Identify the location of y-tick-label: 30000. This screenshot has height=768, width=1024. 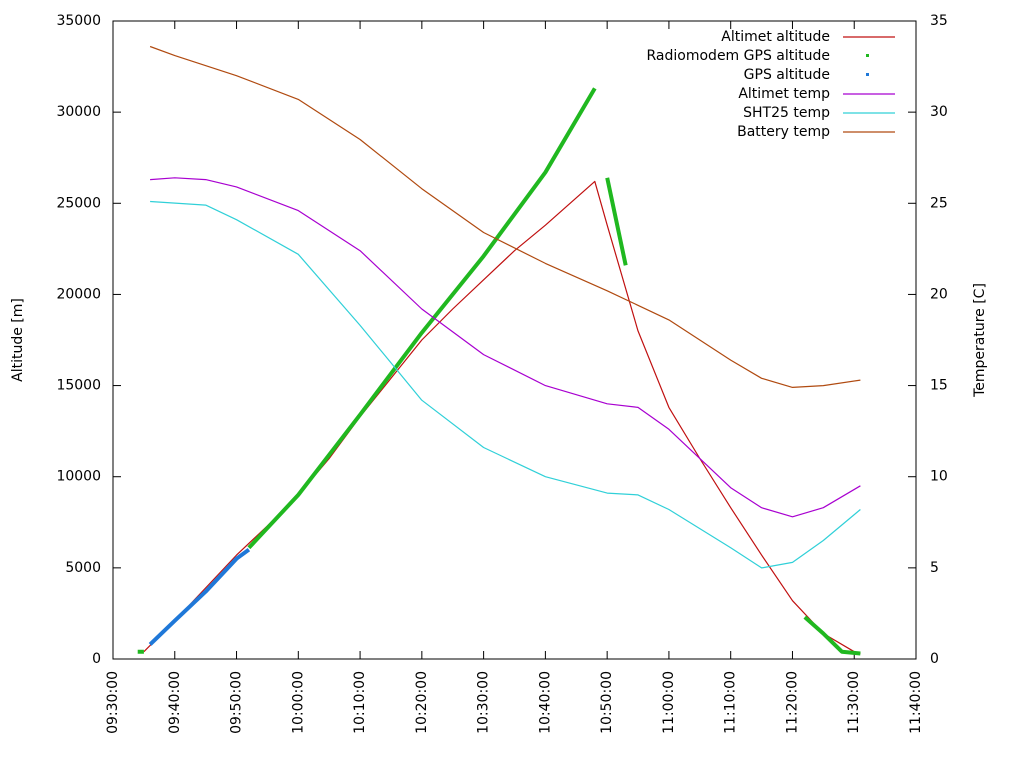
(78, 112).